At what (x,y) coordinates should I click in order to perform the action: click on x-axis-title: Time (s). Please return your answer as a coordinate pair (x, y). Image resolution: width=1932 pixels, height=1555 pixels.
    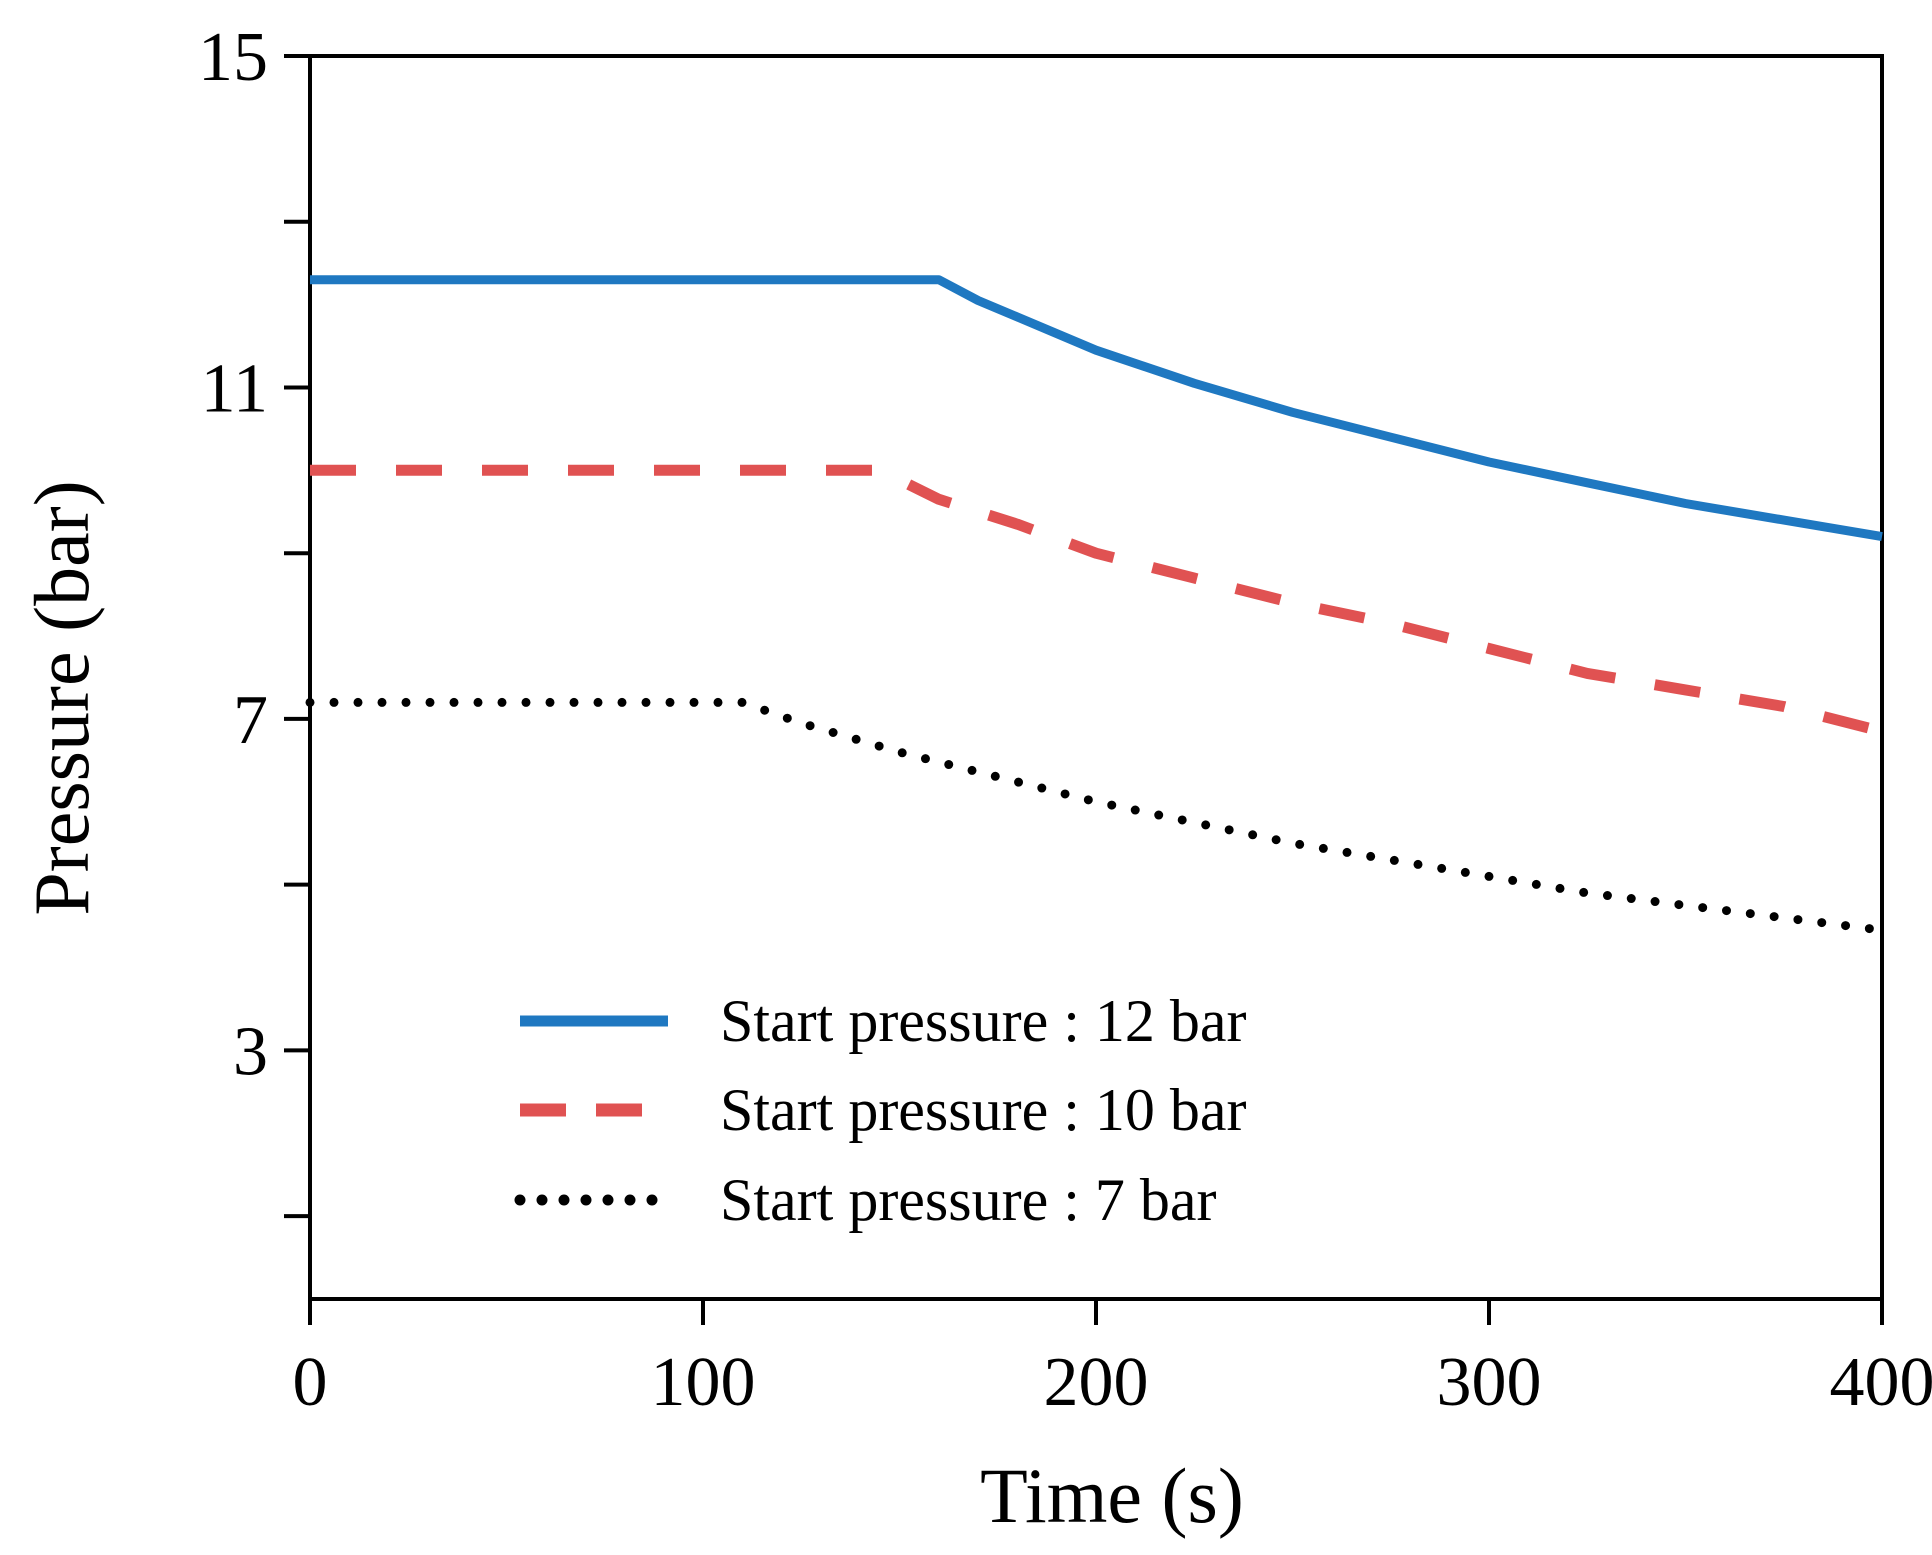
    Looking at the image, I should click on (1112, 1495).